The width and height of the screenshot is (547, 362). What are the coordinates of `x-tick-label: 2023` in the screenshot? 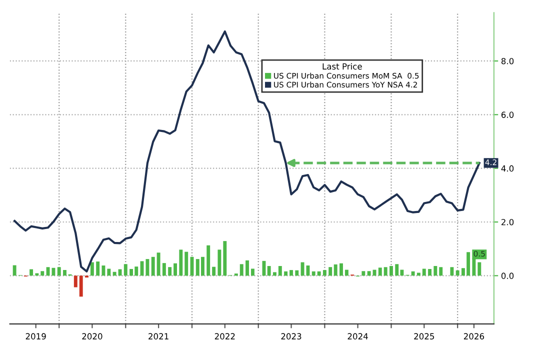 It's located at (291, 336).